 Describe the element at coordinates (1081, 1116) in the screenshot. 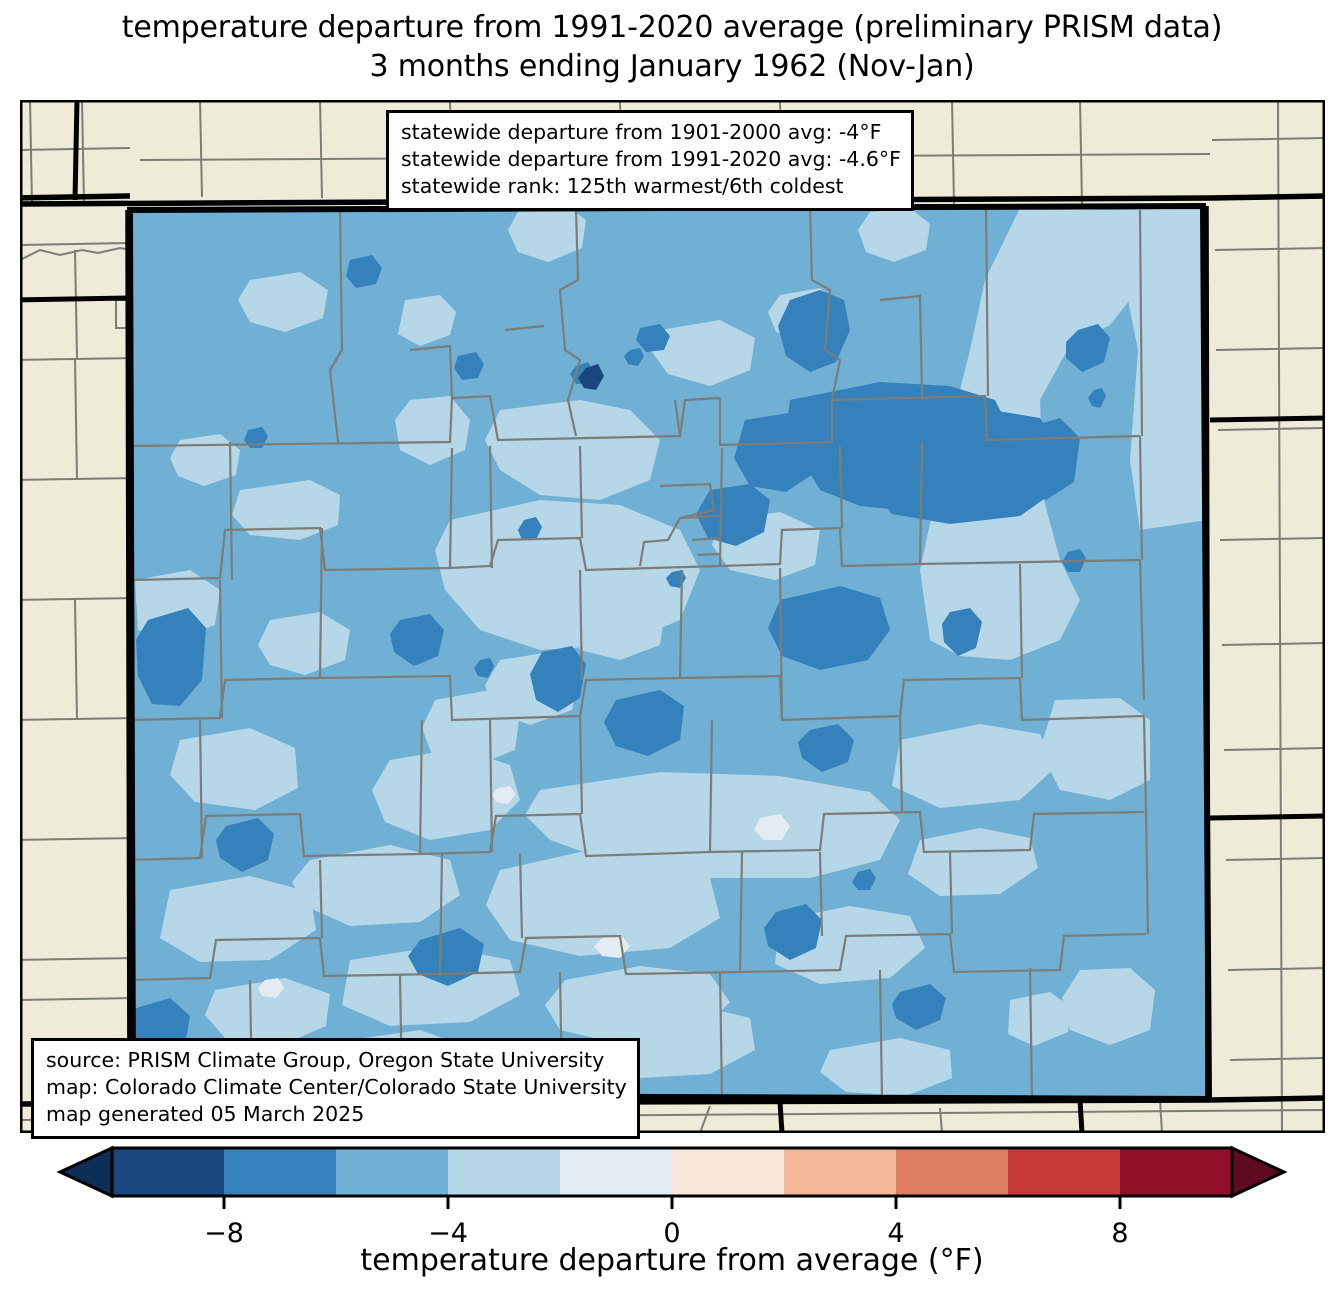

I see `ok-tx-border` at that location.